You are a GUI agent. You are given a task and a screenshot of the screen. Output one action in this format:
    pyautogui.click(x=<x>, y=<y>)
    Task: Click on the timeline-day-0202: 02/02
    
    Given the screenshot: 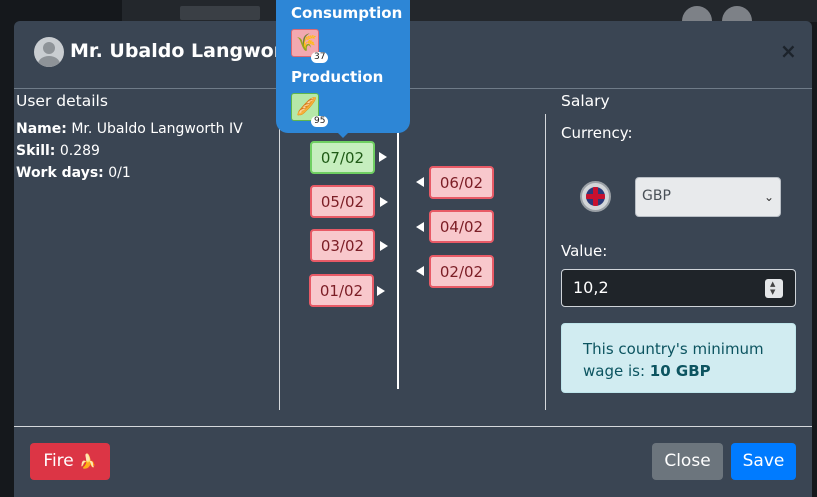 What is the action you would take?
    pyautogui.click(x=461, y=271)
    